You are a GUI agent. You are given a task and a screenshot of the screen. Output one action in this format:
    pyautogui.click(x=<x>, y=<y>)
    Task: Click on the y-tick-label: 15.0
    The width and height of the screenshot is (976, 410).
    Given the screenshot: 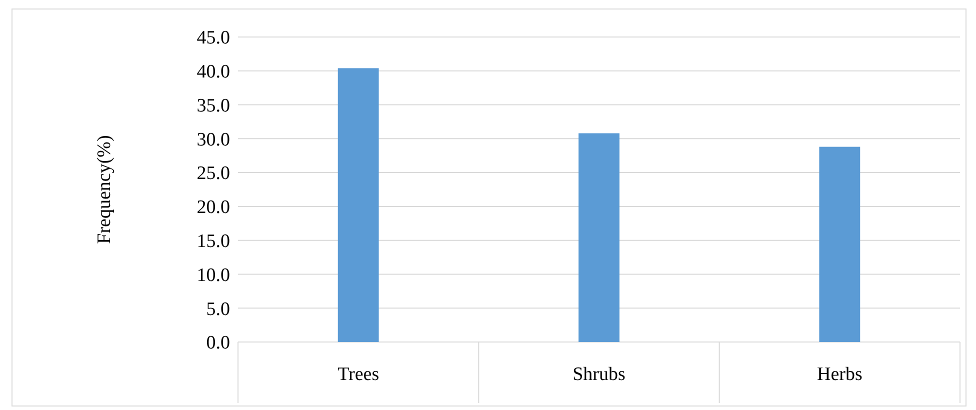 What is the action you would take?
    pyautogui.click(x=213, y=241)
    